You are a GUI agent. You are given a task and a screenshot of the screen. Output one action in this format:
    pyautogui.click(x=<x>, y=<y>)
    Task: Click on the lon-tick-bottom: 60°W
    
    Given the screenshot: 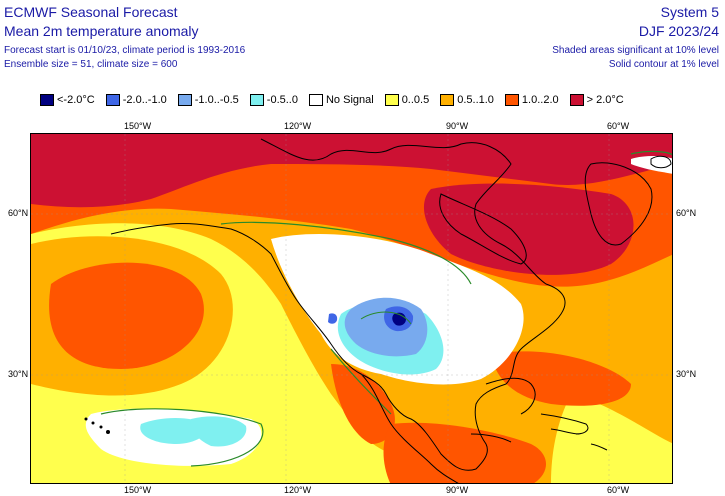 What is the action you would take?
    pyautogui.click(x=618, y=490)
    